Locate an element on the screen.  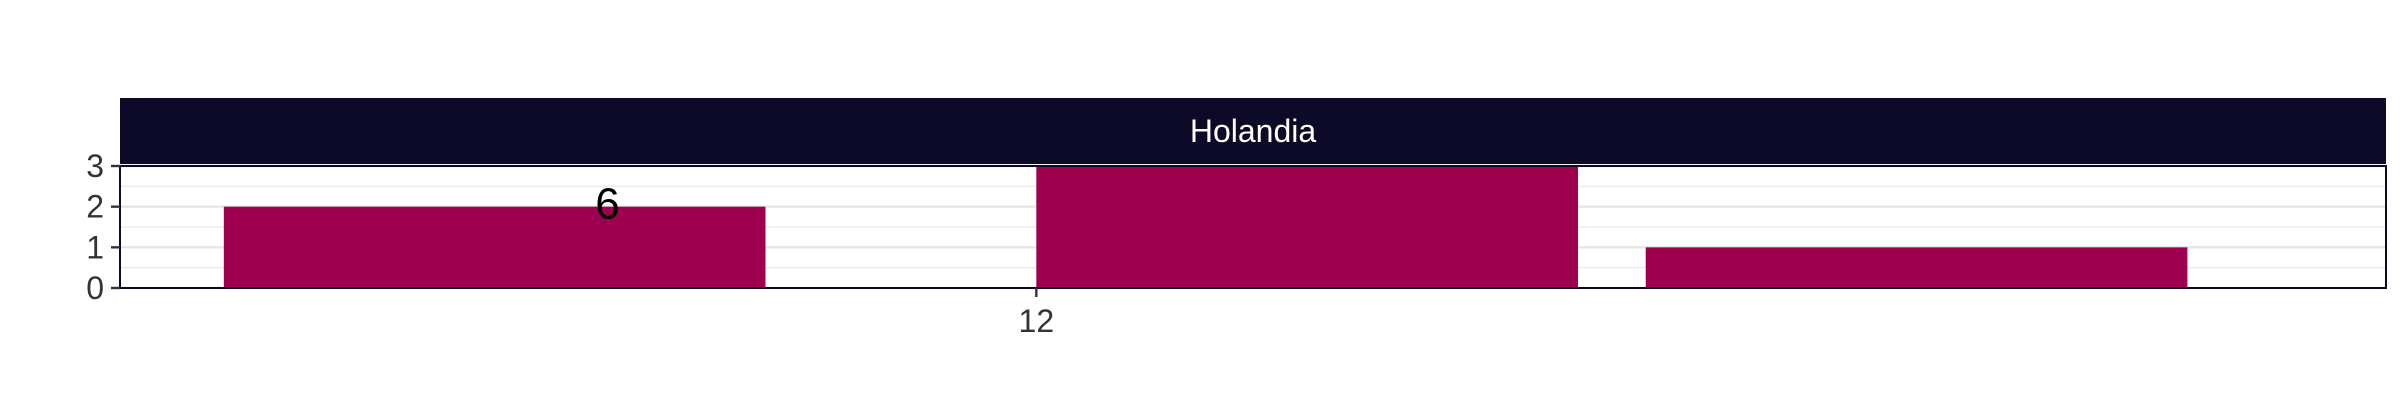
y-axis: 0 1 2 3 is located at coordinates (103, 227).